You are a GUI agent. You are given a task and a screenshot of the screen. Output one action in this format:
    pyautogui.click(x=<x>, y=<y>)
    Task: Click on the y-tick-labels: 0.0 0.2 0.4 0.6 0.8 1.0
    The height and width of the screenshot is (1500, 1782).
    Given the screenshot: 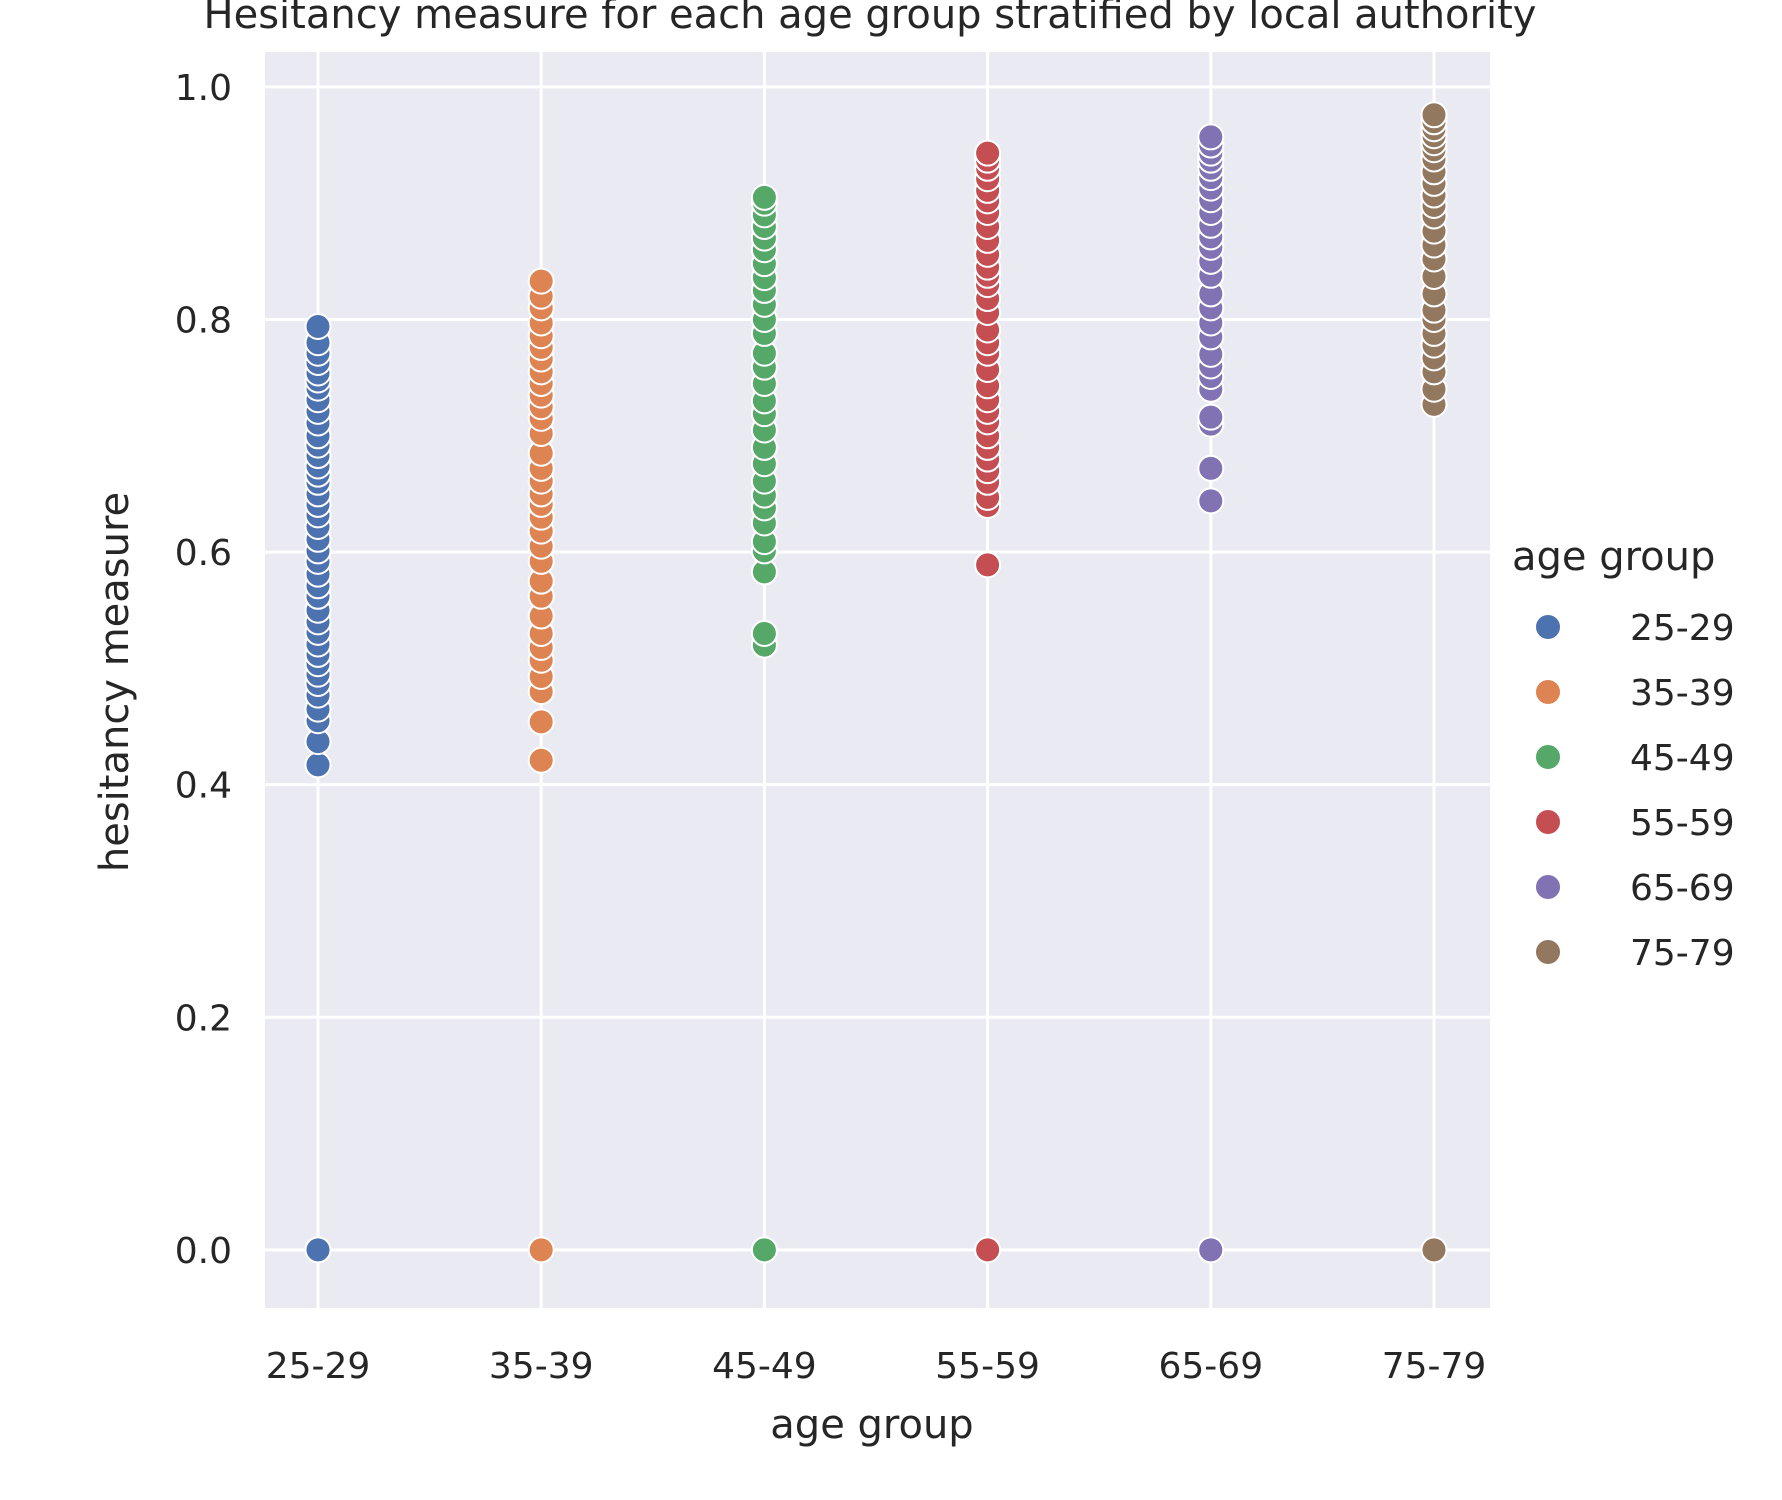 What is the action you would take?
    pyautogui.click(x=203, y=670)
    